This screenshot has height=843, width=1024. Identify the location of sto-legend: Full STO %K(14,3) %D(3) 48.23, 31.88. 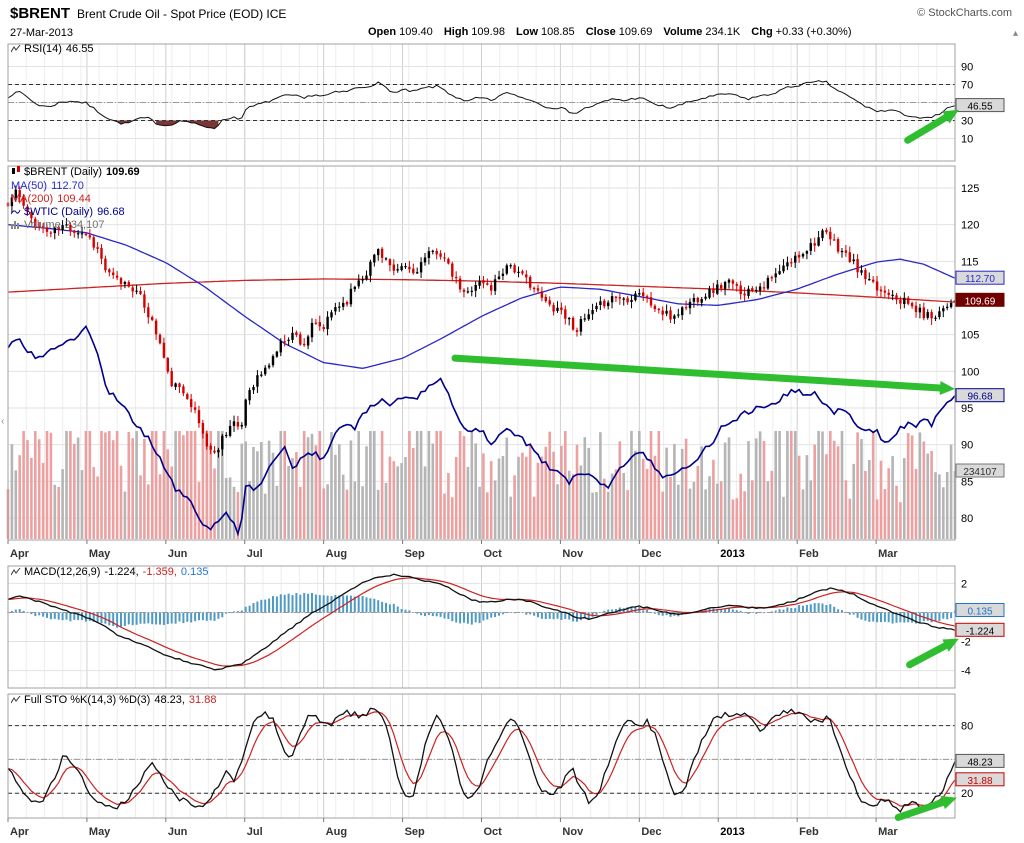
(113, 700).